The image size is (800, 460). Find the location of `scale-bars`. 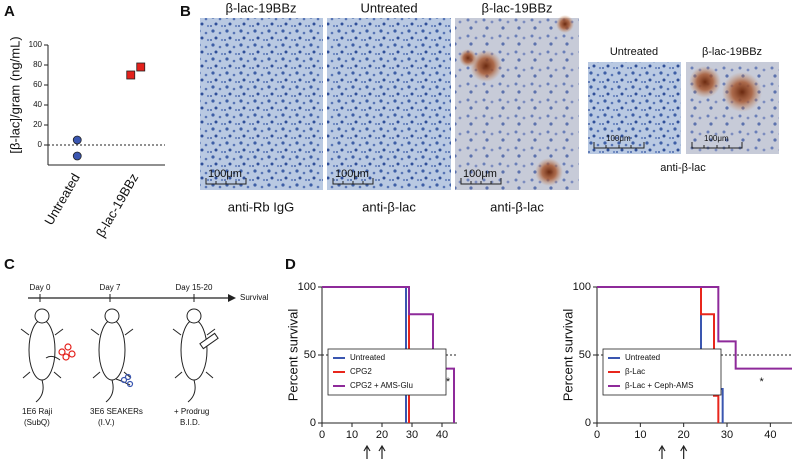

scale-bars is located at coordinates (474, 163).